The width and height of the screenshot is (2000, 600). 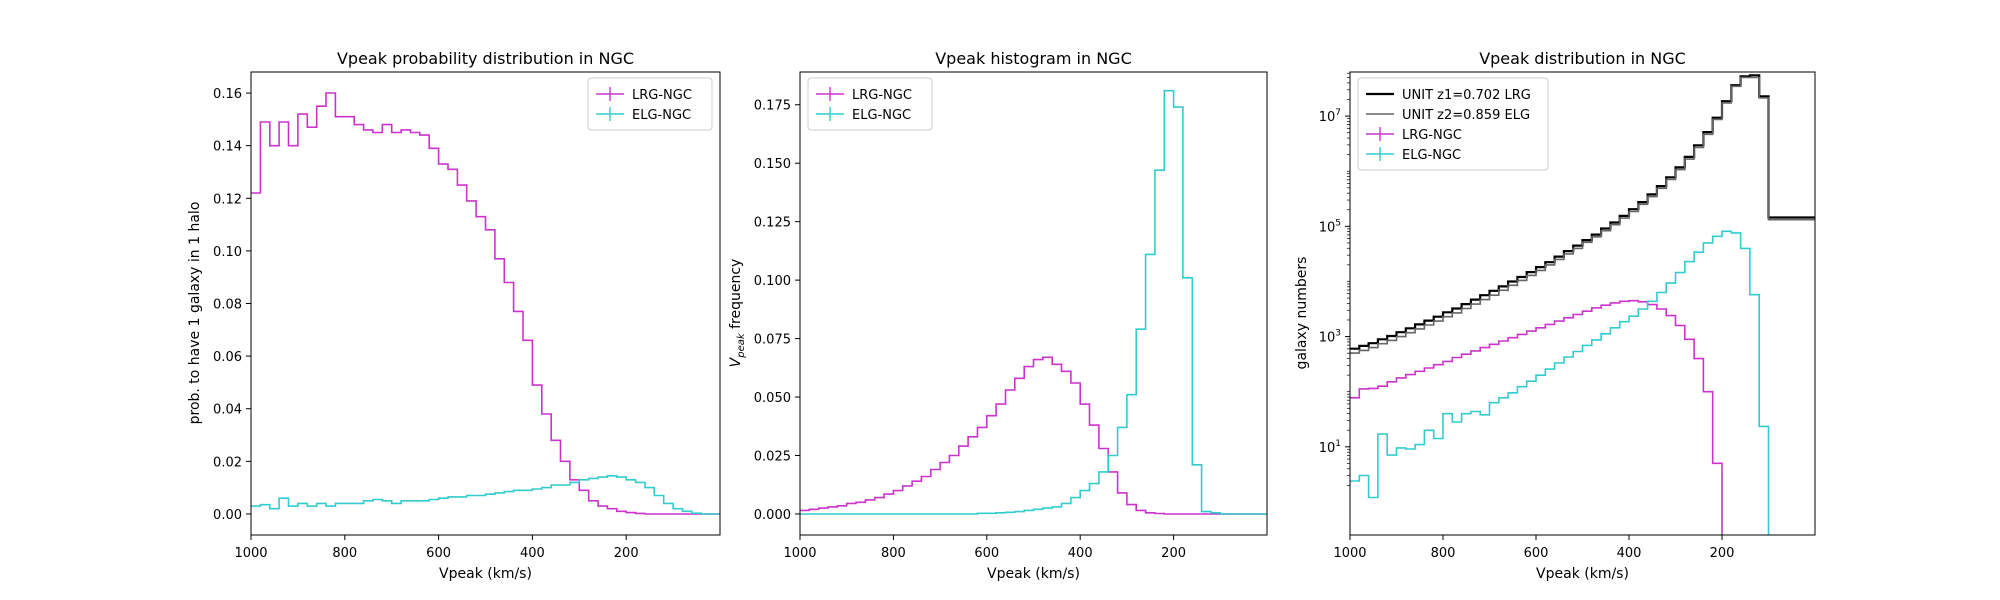 What do you see at coordinates (227, 462) in the screenshot?
I see `y-tick-label: 0.02` at bounding box center [227, 462].